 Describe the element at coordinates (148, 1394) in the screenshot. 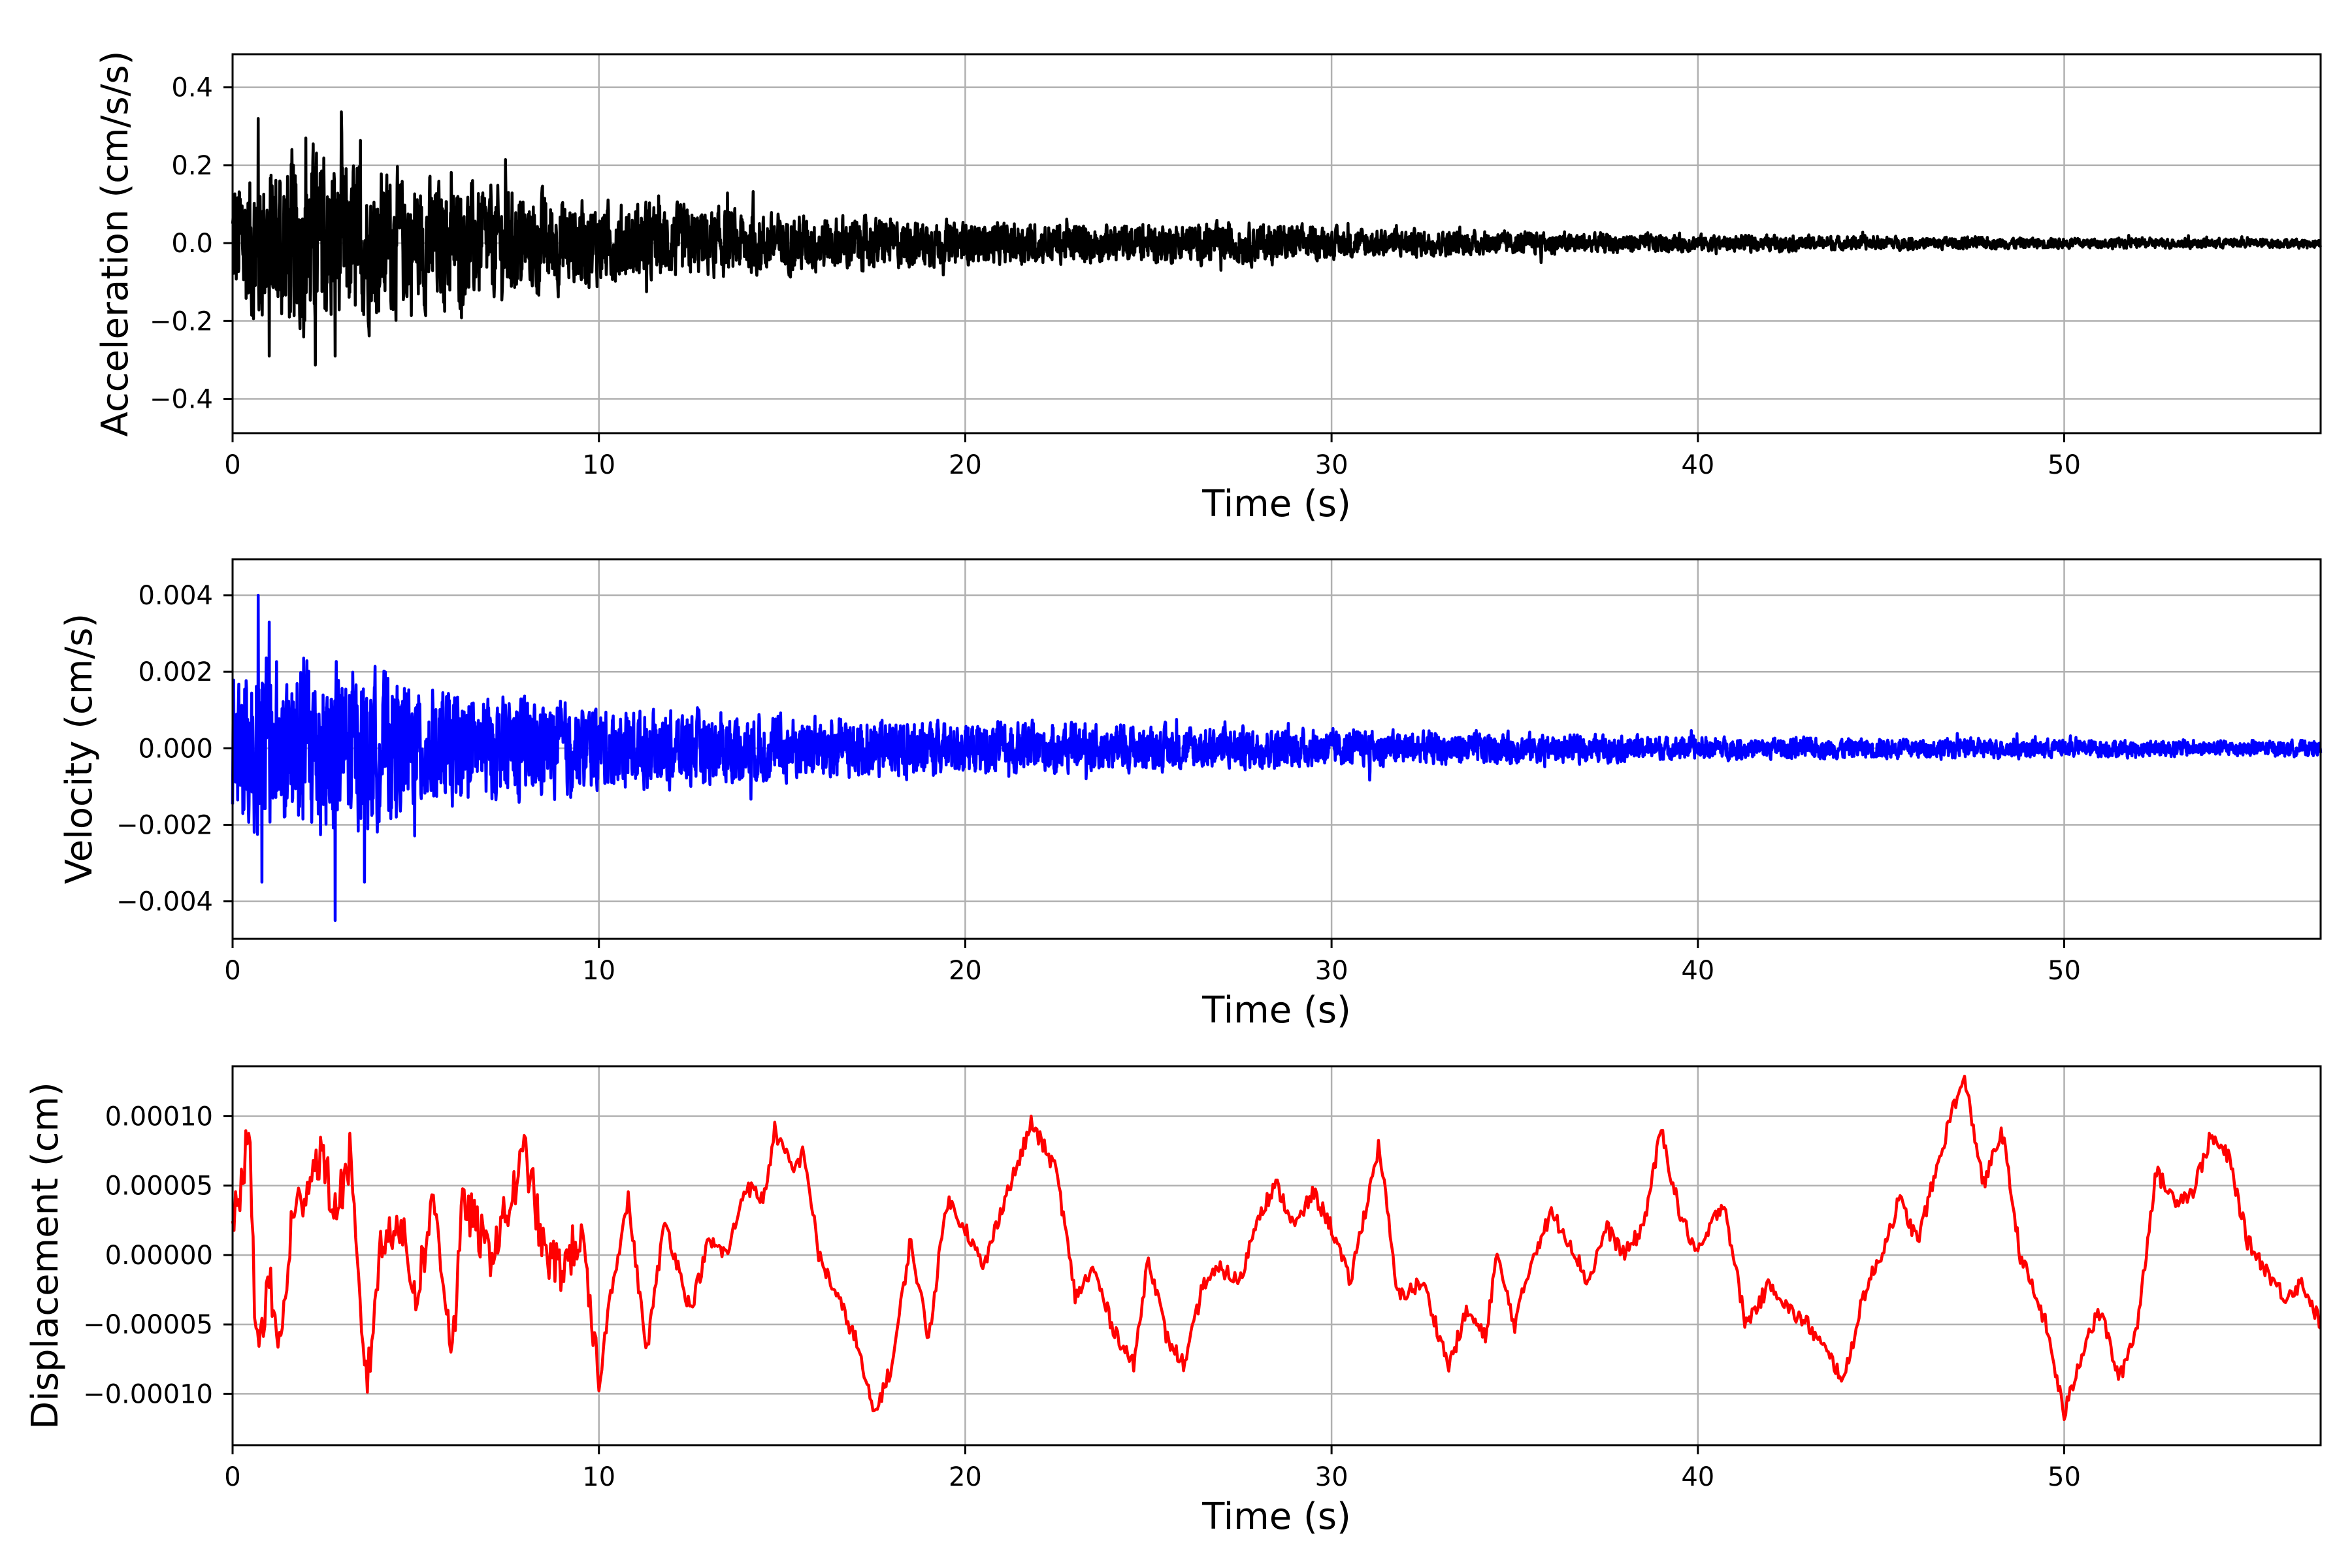

I see `y-tick-label: −0.00010` at that location.